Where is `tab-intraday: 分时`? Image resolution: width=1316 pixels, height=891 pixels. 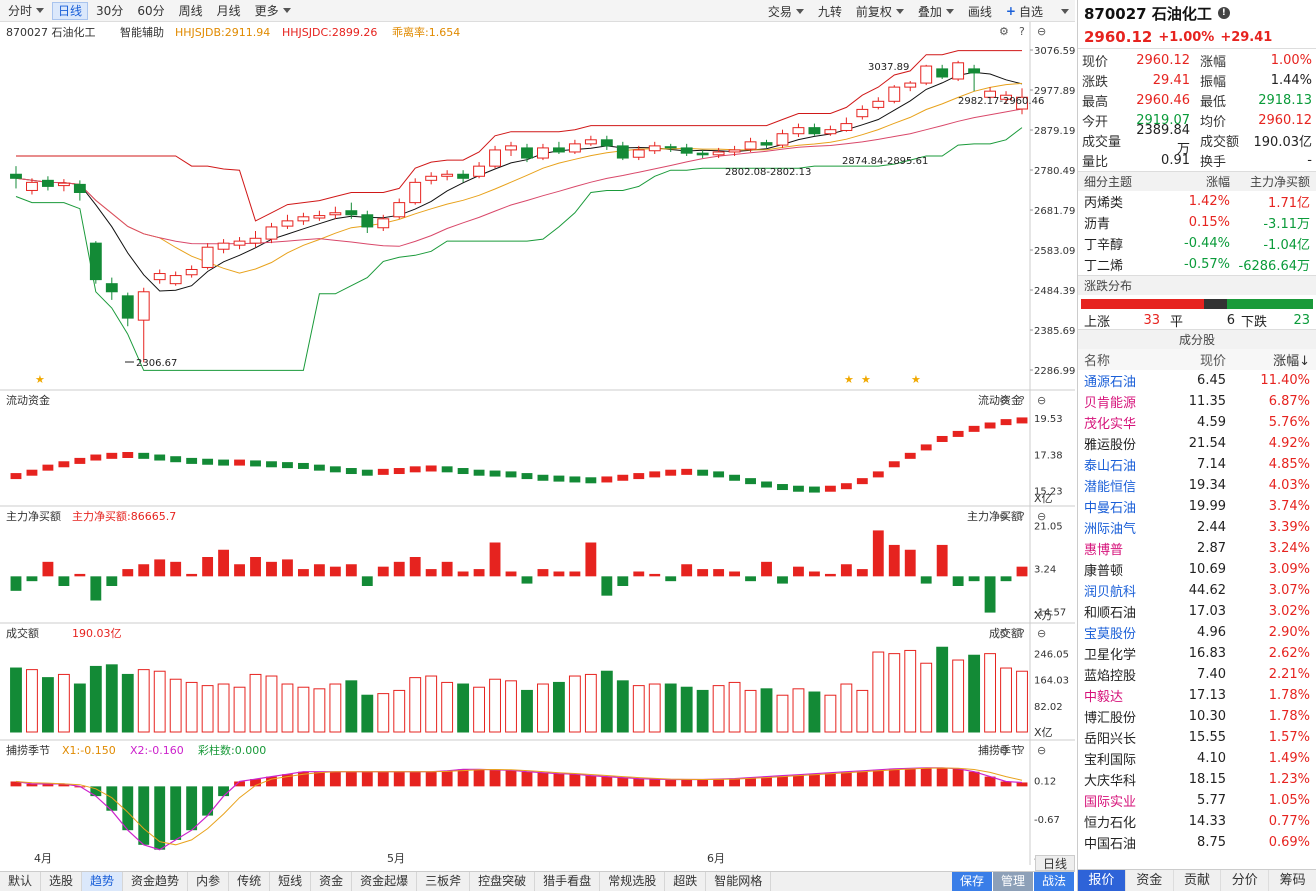 tab-intraday: 分时 is located at coordinates (26, 11).